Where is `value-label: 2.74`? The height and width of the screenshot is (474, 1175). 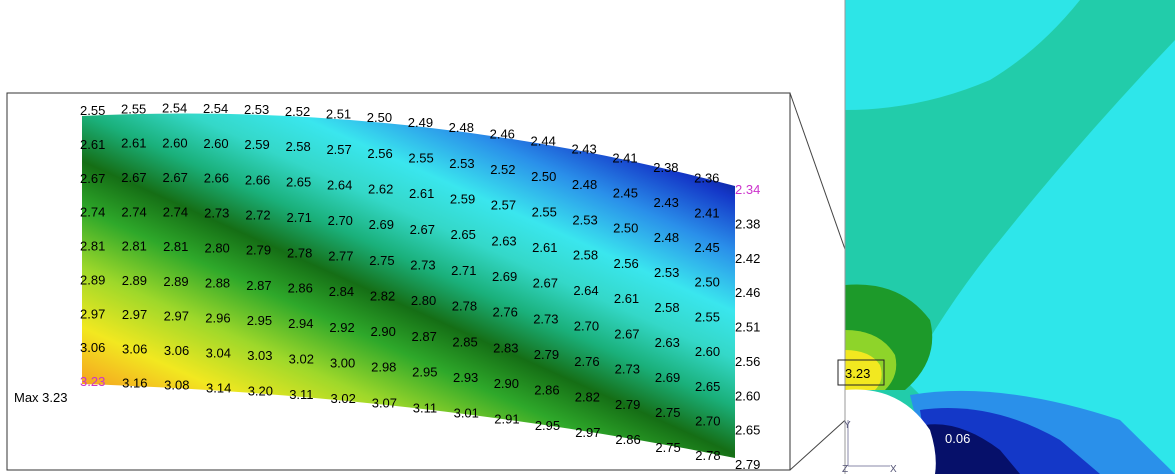 value-label: 2.74 is located at coordinates (133, 211).